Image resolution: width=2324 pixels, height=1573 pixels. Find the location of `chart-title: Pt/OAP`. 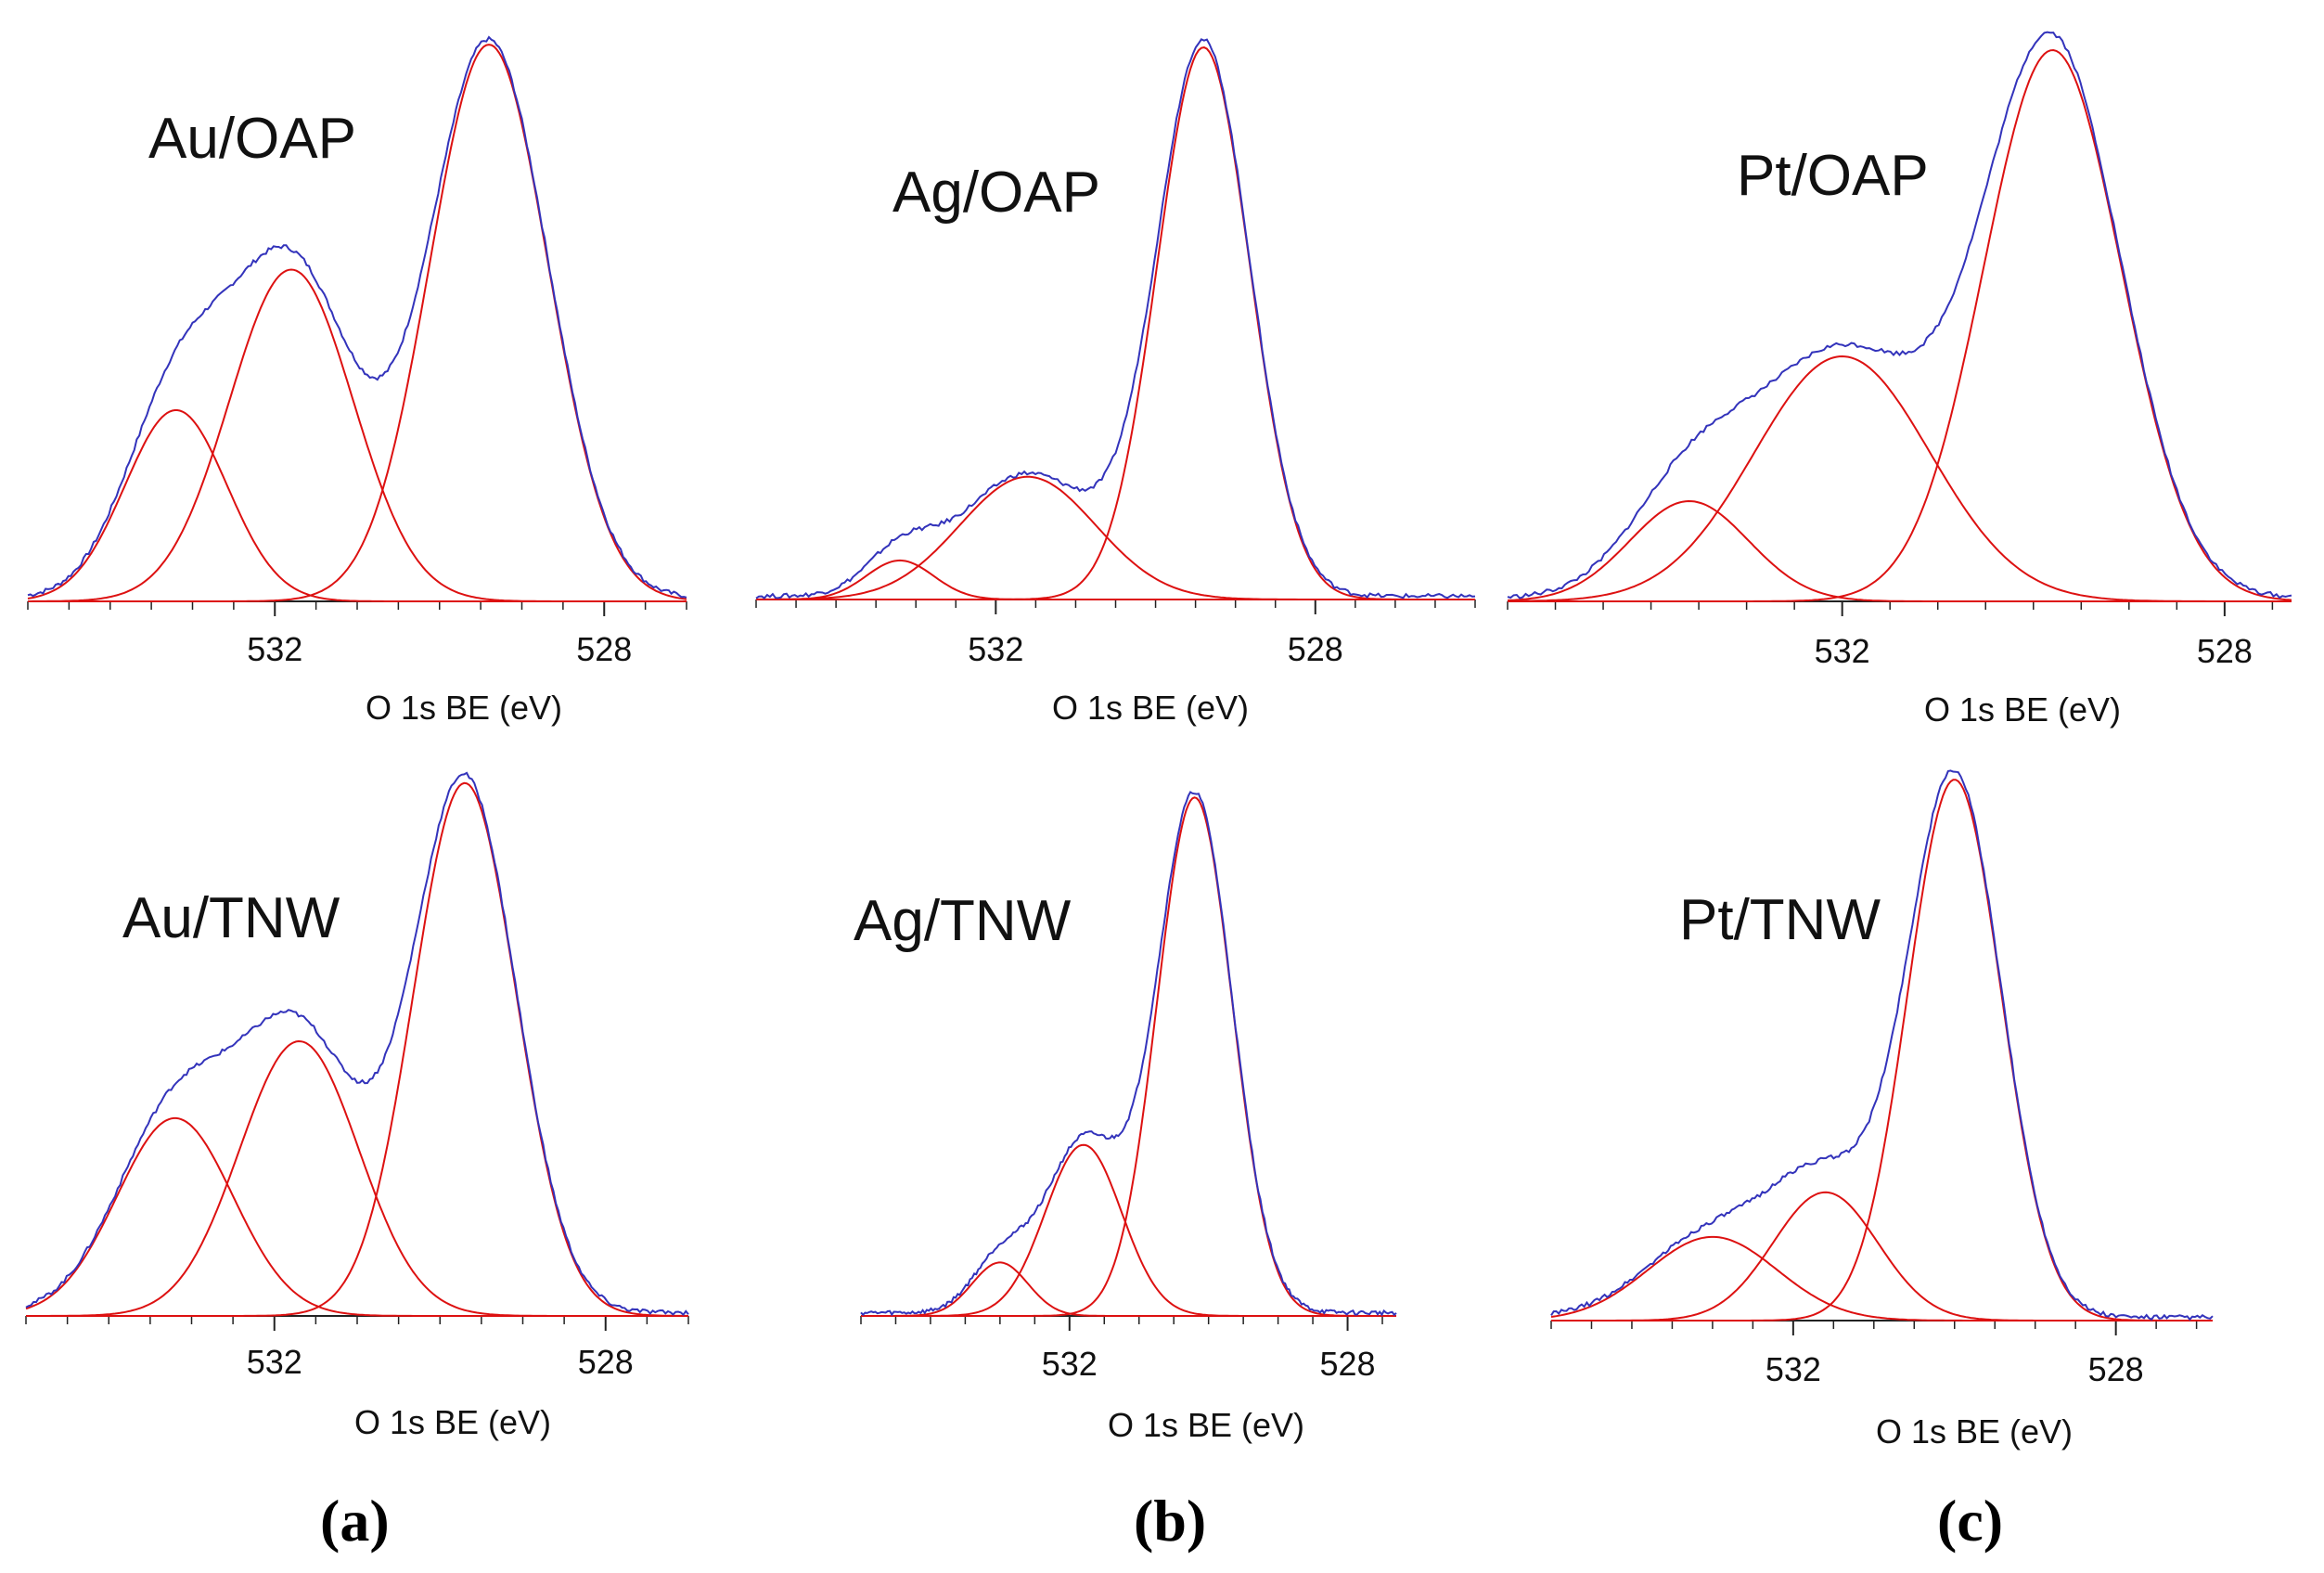

chart-title: Pt/OAP is located at coordinates (1833, 176).